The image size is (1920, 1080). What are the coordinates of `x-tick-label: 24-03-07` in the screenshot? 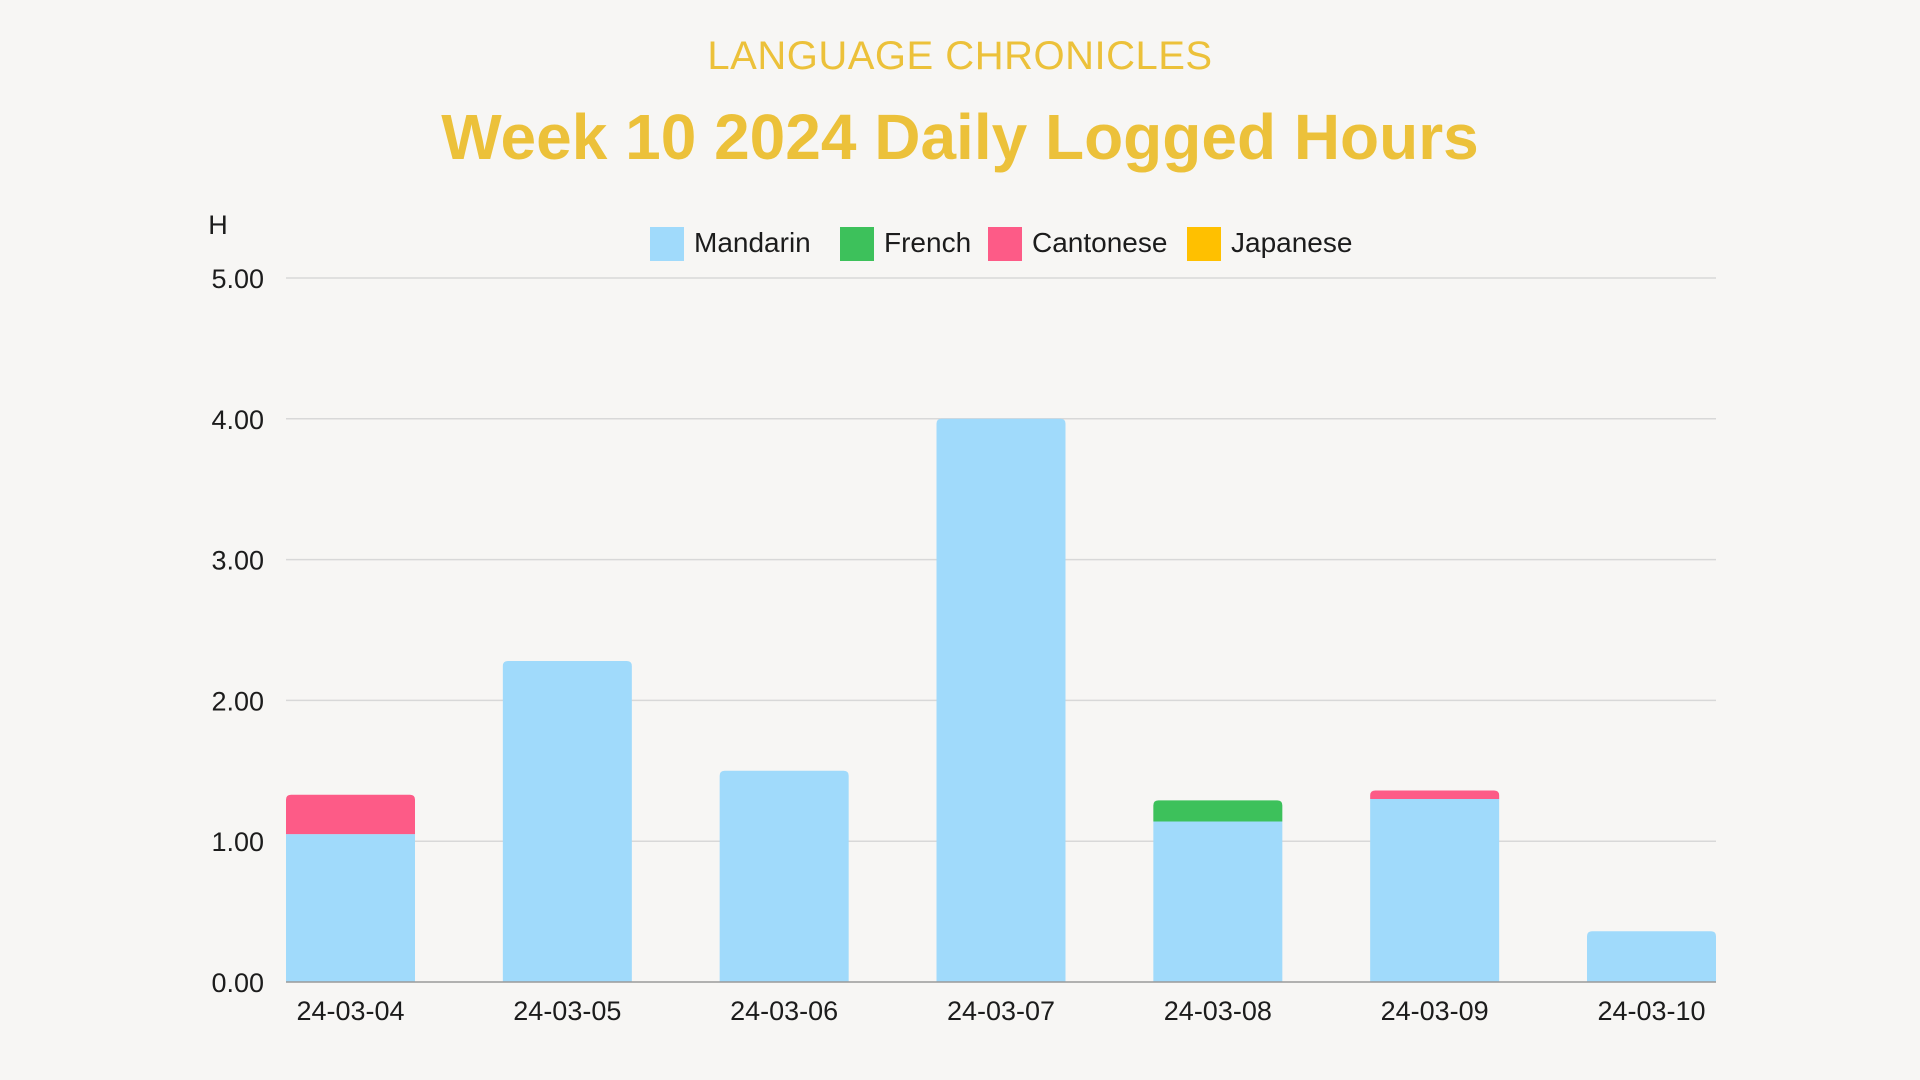 It's located at (1001, 1011).